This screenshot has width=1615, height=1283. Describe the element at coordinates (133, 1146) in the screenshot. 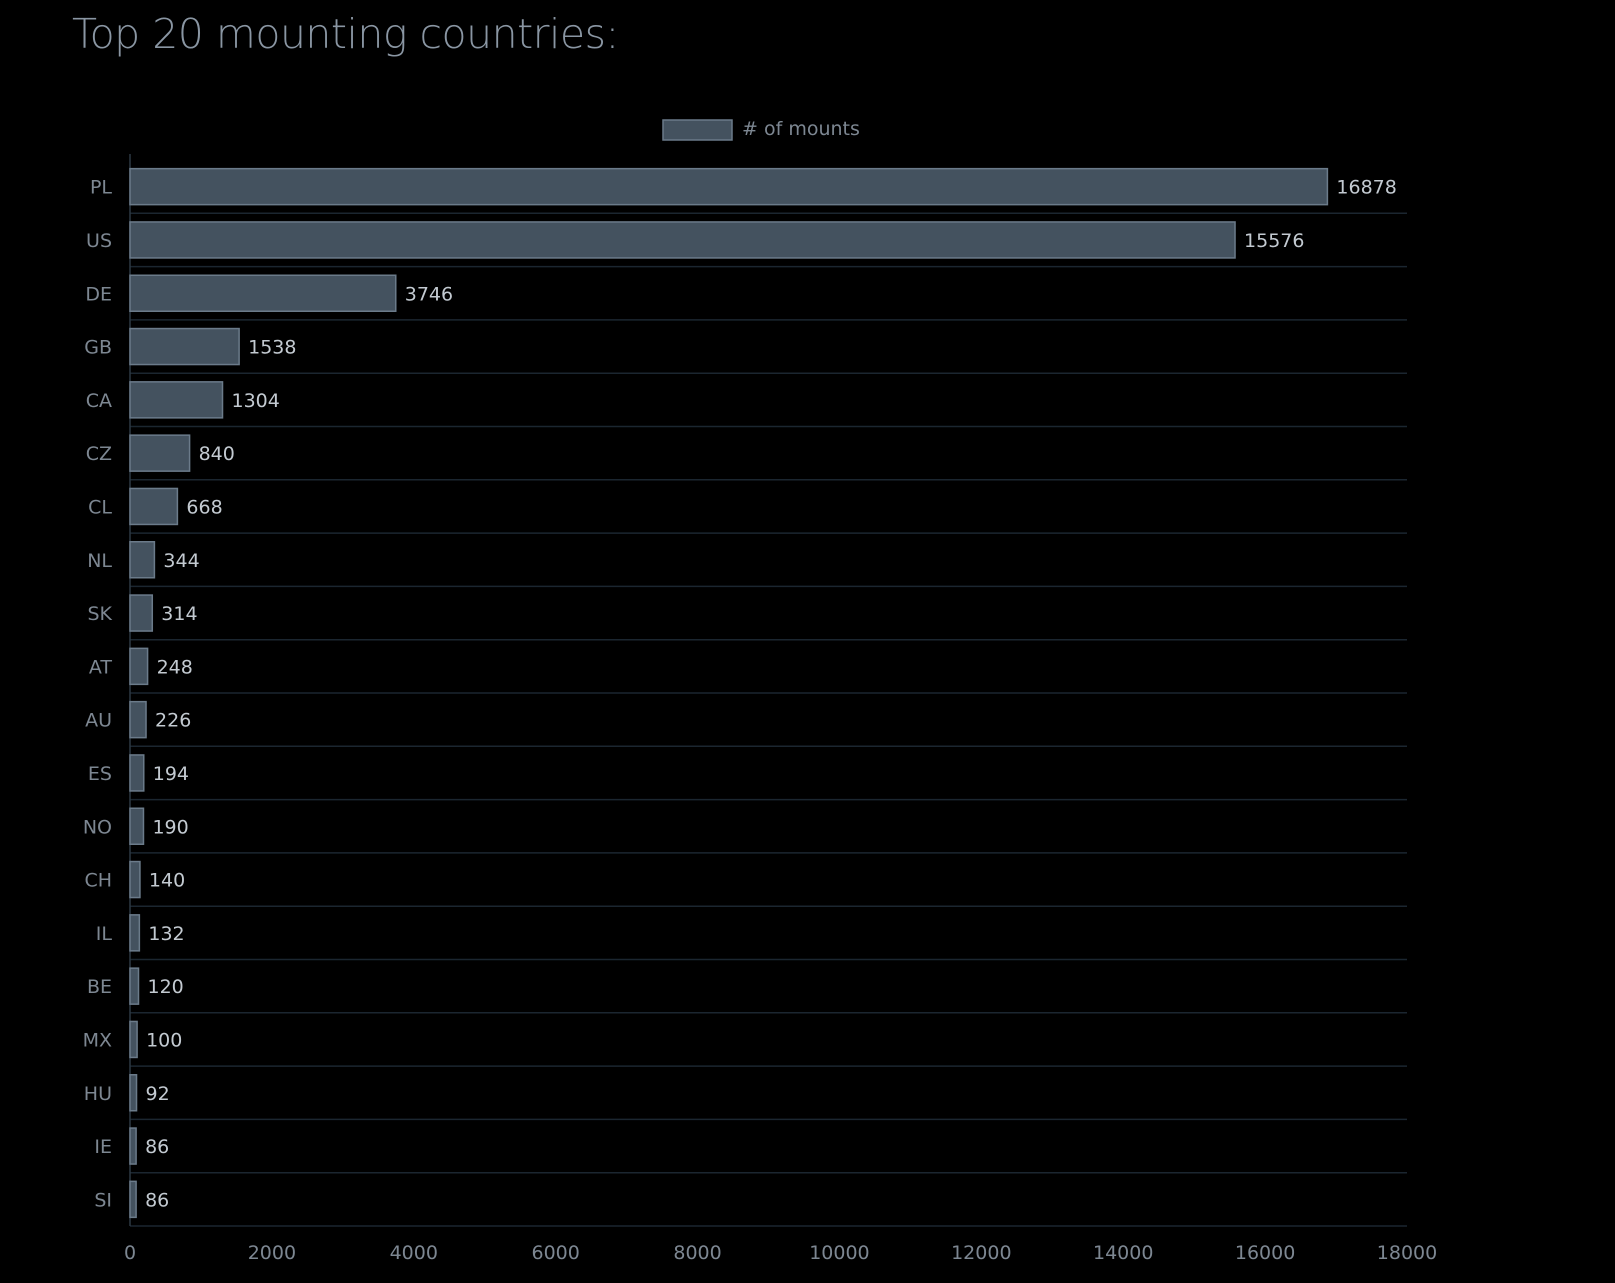

I see `bar-ie` at that location.